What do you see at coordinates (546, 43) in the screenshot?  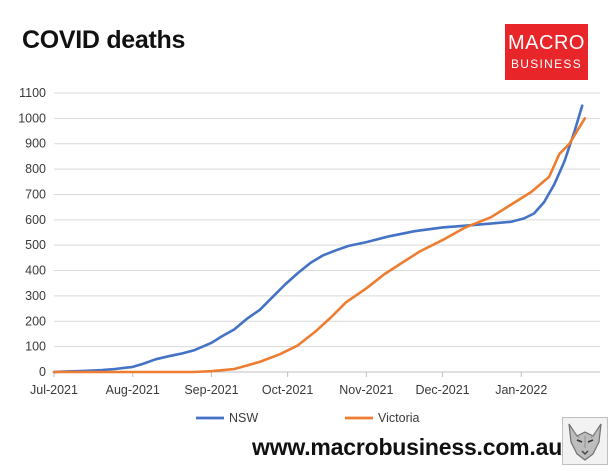 I see `logo-line-1: MACRO` at bounding box center [546, 43].